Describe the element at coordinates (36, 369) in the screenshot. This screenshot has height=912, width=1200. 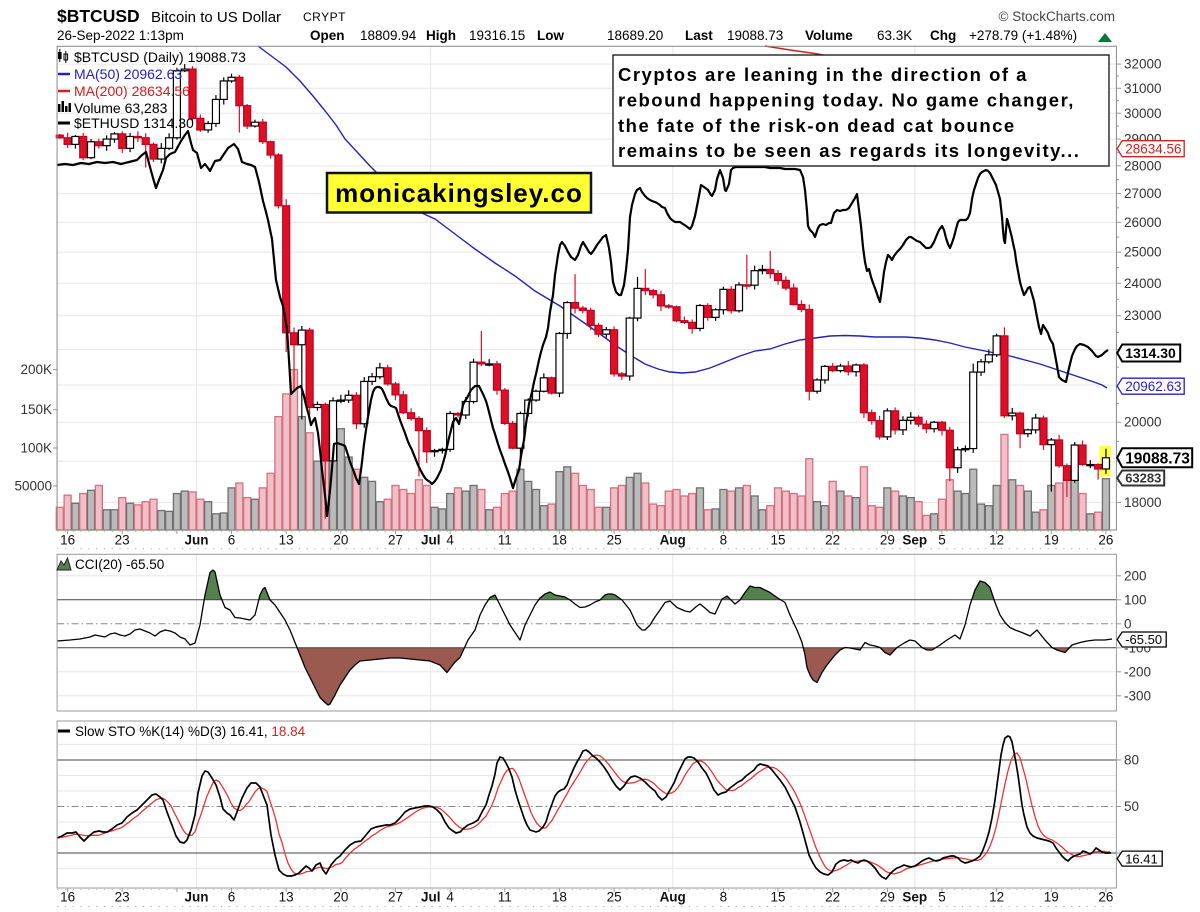
I see `svg-text: 200K` at that location.